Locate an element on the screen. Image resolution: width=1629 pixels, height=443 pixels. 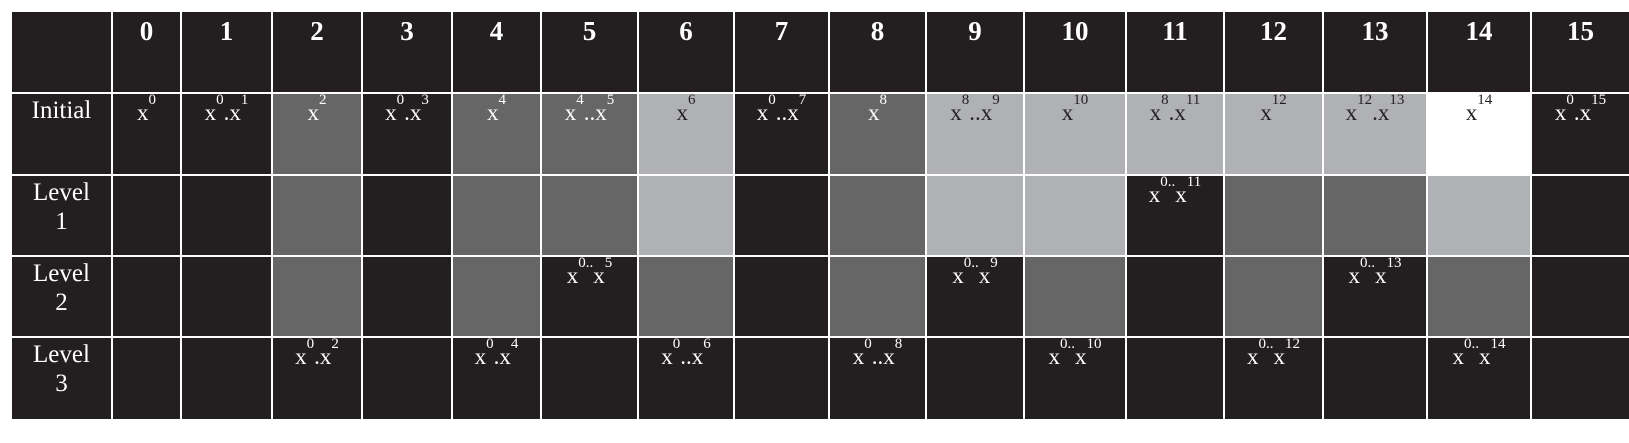
table-cell: x 0 ..x 7 is located at coordinates (781, 133).